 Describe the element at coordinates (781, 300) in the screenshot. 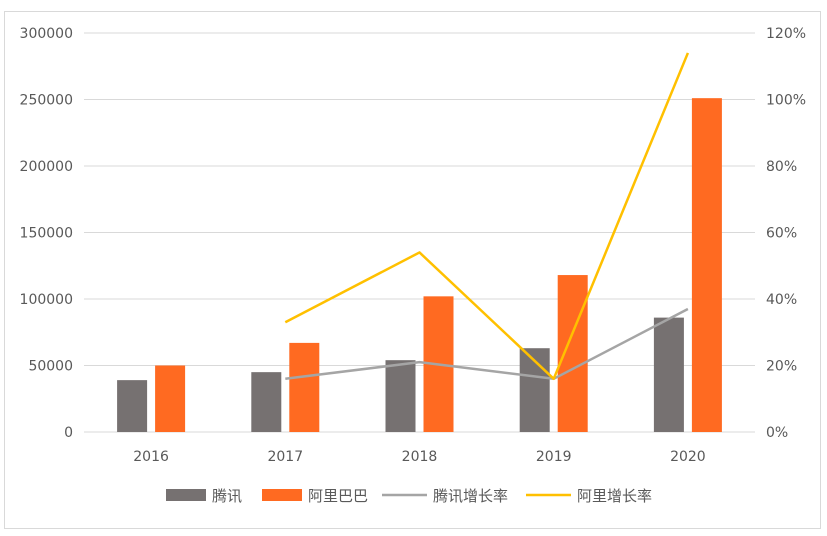

I see `y-right-tick-label: 40%` at that location.